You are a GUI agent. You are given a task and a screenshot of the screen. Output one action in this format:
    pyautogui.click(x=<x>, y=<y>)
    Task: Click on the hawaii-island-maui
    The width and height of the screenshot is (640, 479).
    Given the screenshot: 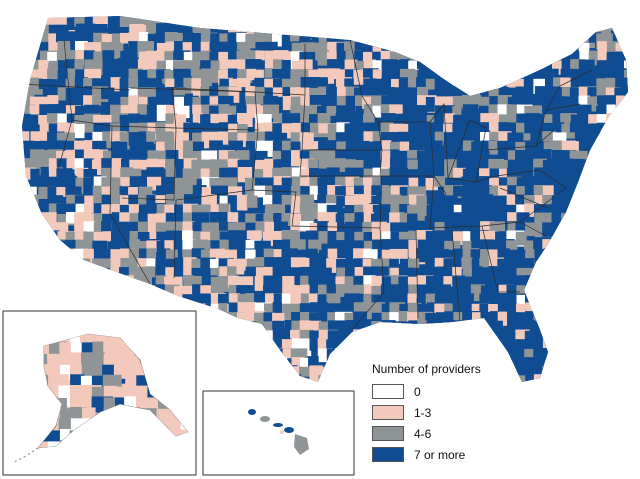 What is the action you would take?
    pyautogui.click(x=289, y=430)
    